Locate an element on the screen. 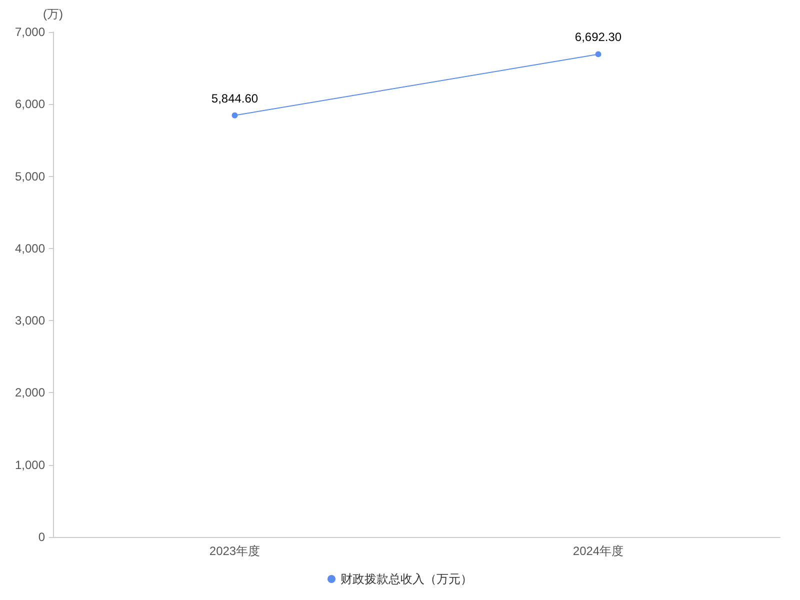  legend-label: 财政拨款总收入（万元） is located at coordinates (406, 579).